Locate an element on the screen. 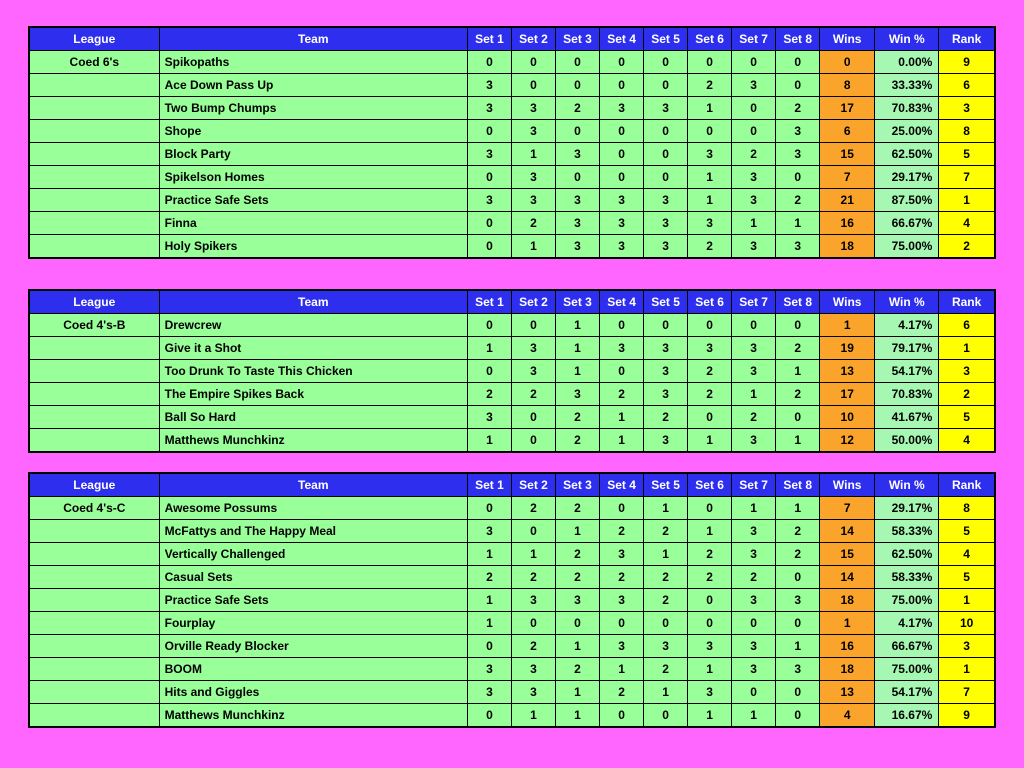 Image resolution: width=1024 pixels, height=768 pixels. set-5-cell: 1 is located at coordinates (666, 508).